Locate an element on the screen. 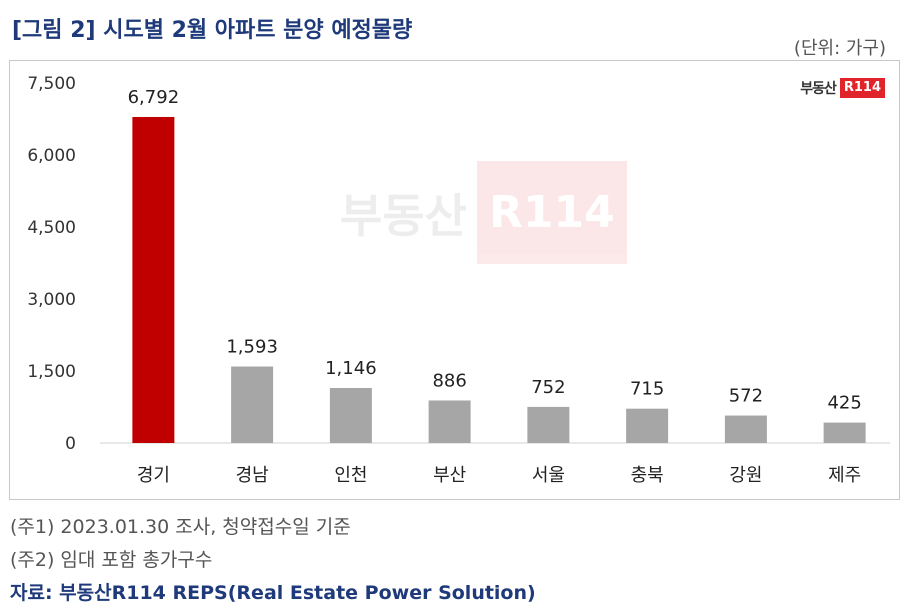 Image resolution: width=906 pixels, height=610 pixels. logo-text: 부동산 is located at coordinates (818, 89).